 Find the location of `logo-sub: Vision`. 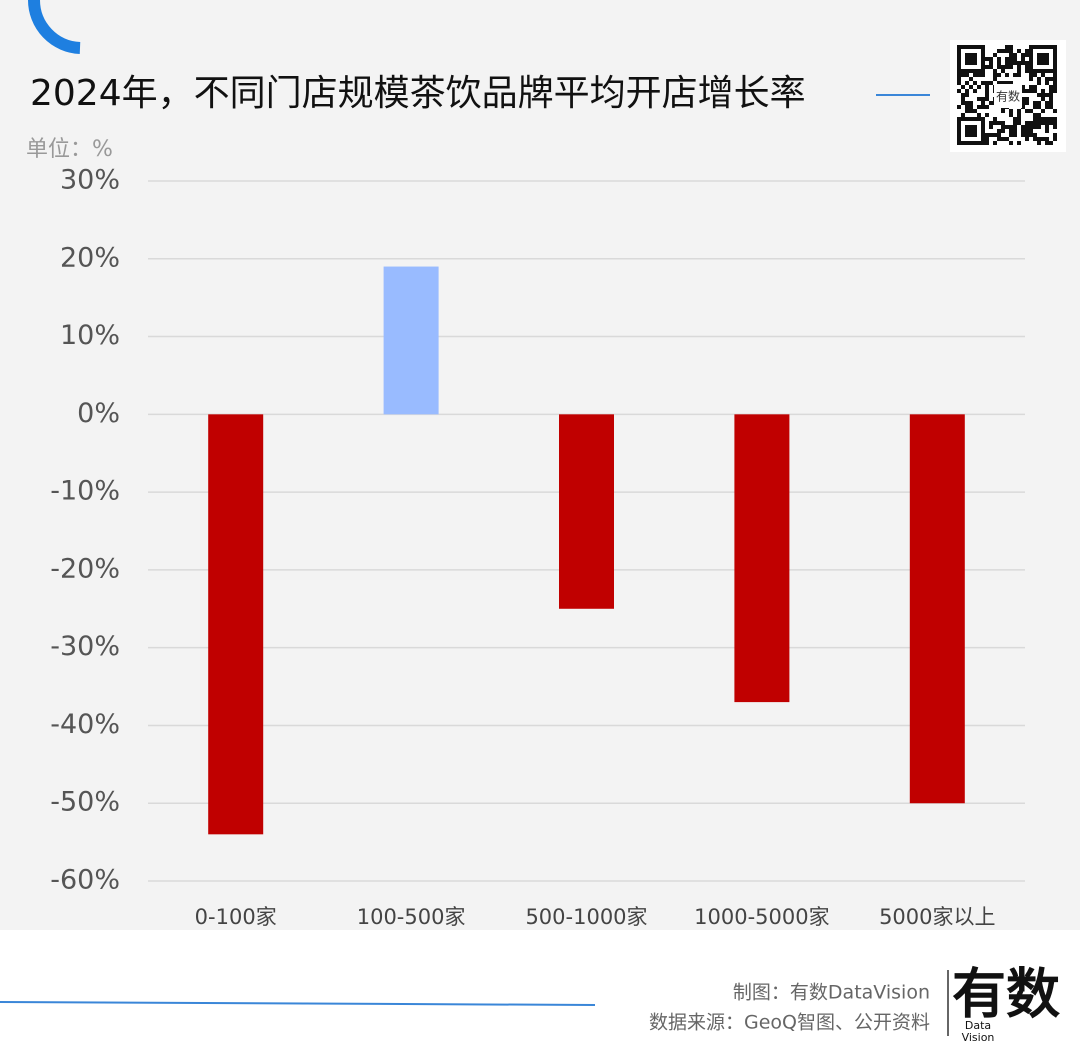

logo-sub: Vision is located at coordinates (978, 1037).